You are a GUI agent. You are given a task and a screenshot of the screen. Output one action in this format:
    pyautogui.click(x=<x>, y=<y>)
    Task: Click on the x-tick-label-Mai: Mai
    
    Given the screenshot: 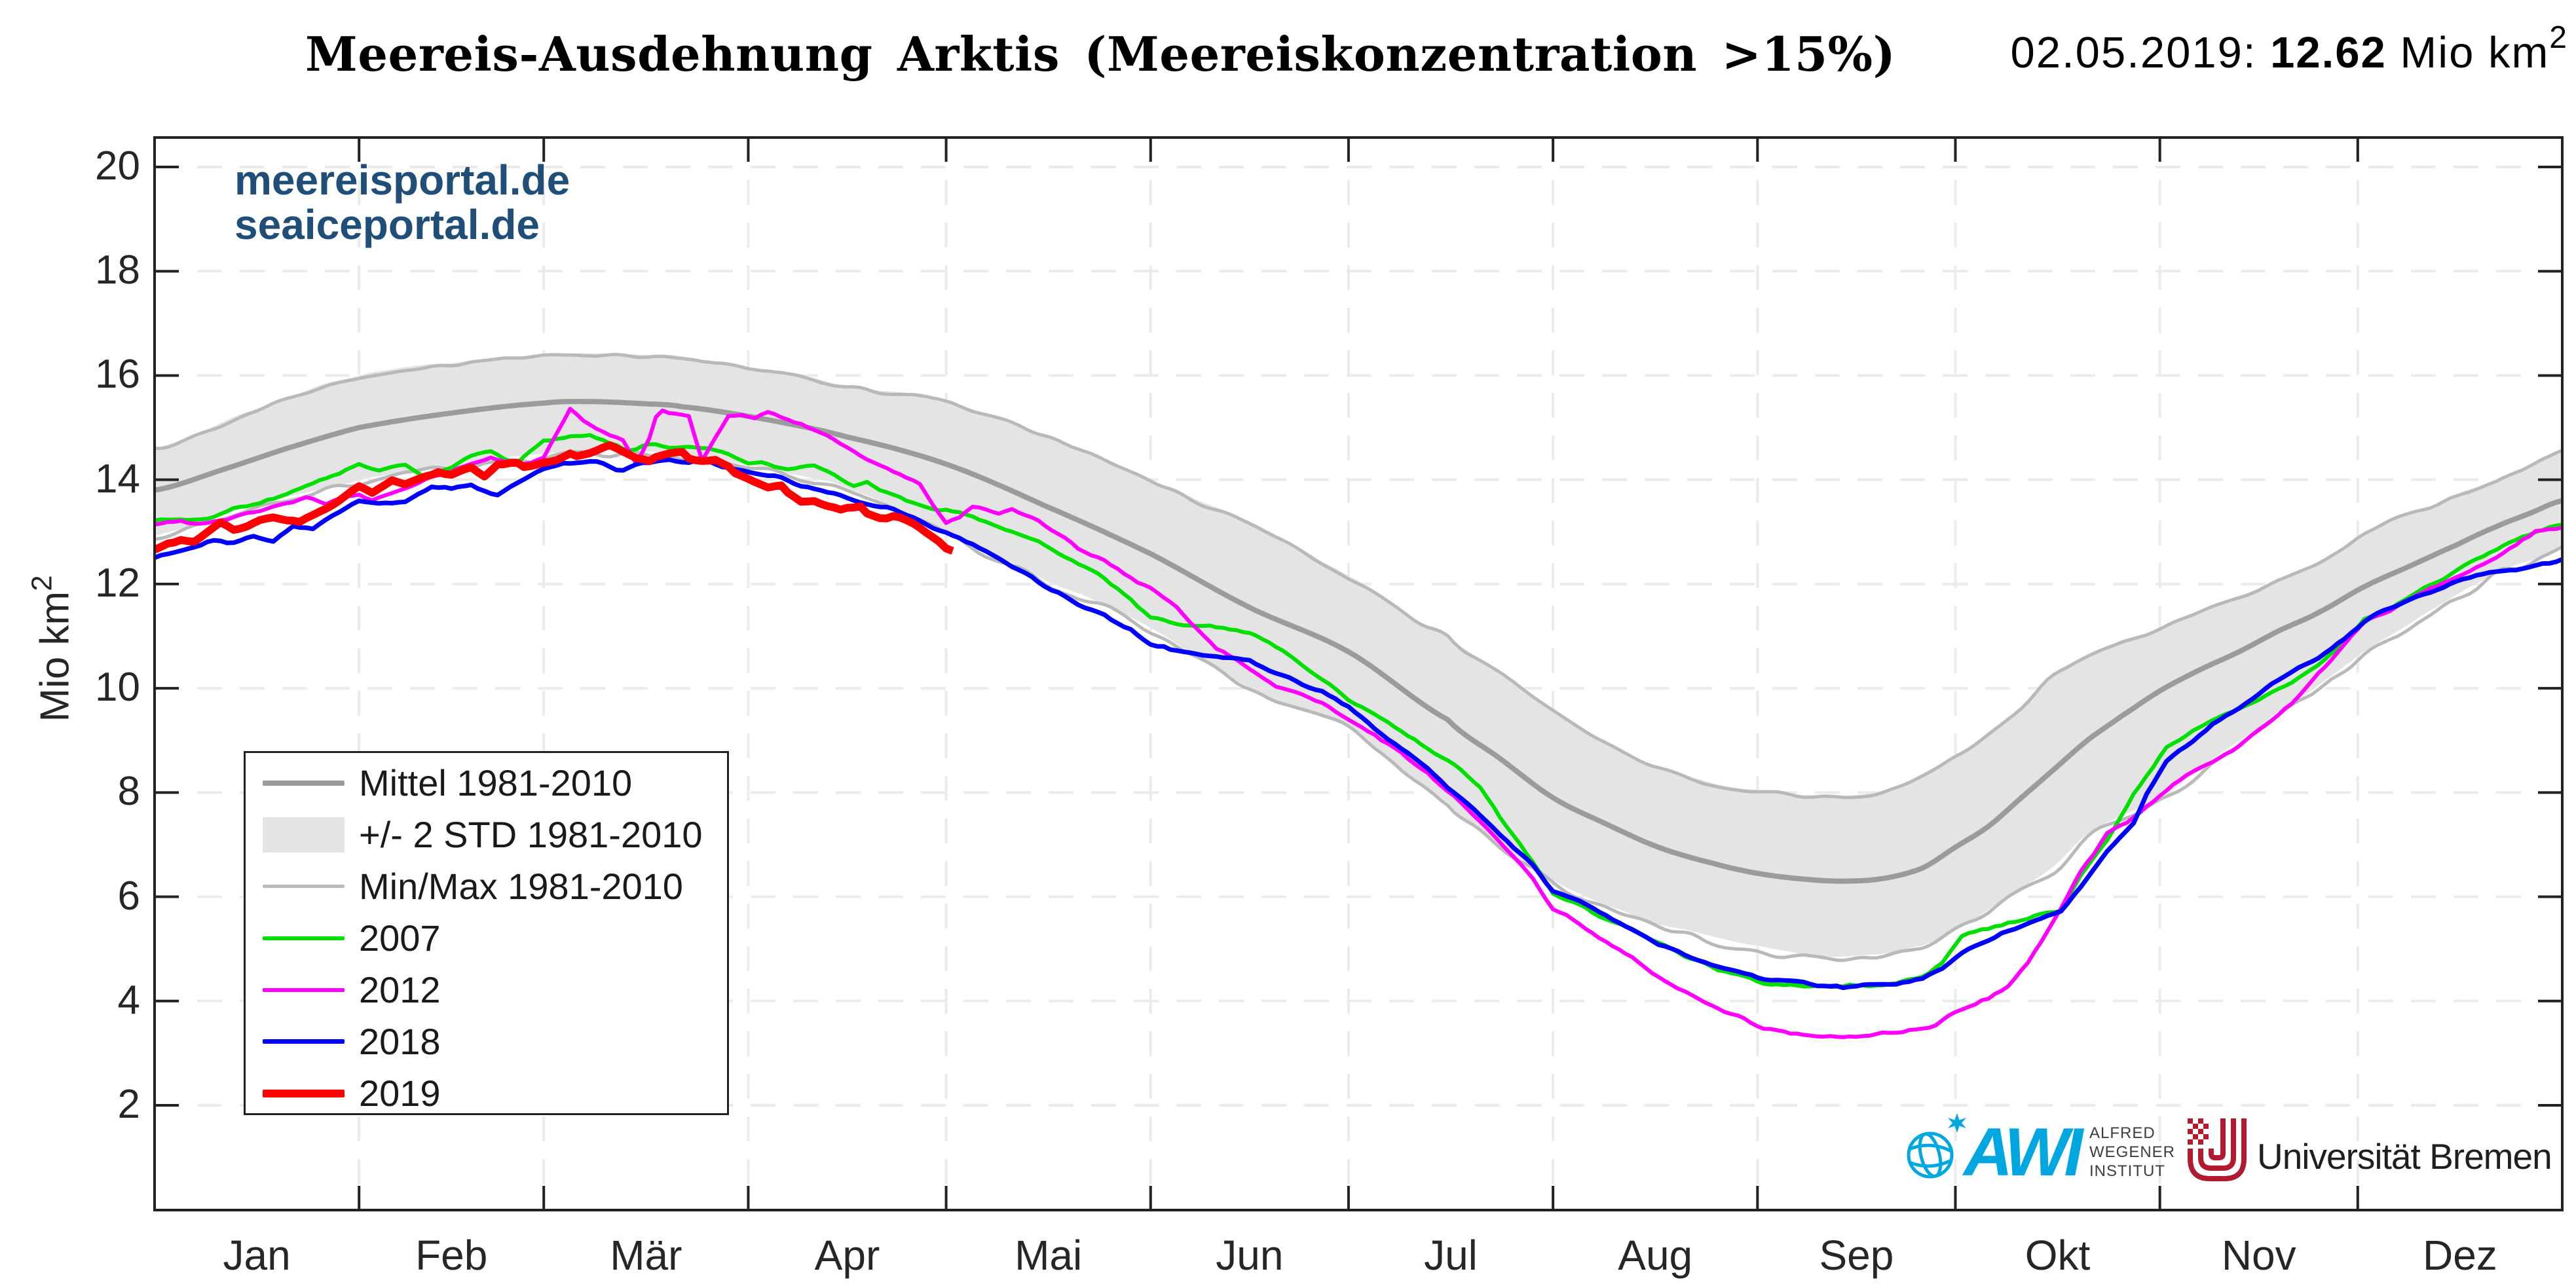 What is the action you would take?
    pyautogui.click(x=1049, y=1255)
    